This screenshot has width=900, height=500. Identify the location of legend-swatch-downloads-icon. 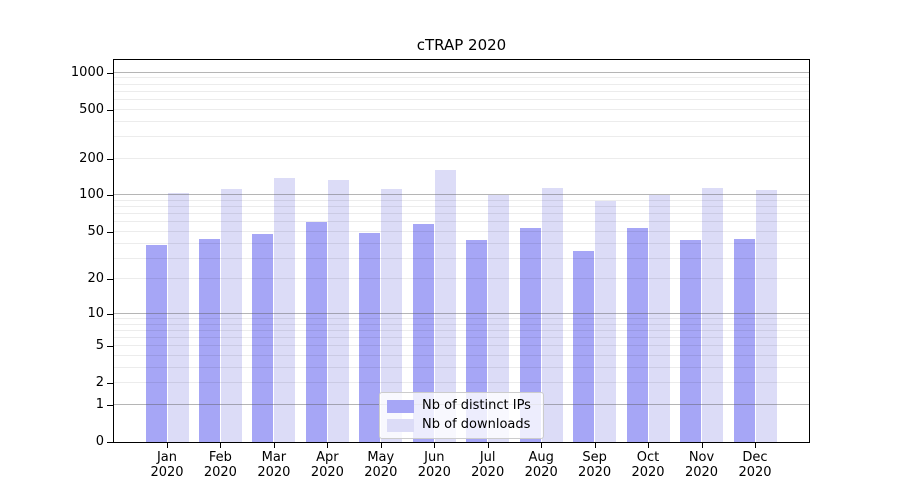
(400, 425).